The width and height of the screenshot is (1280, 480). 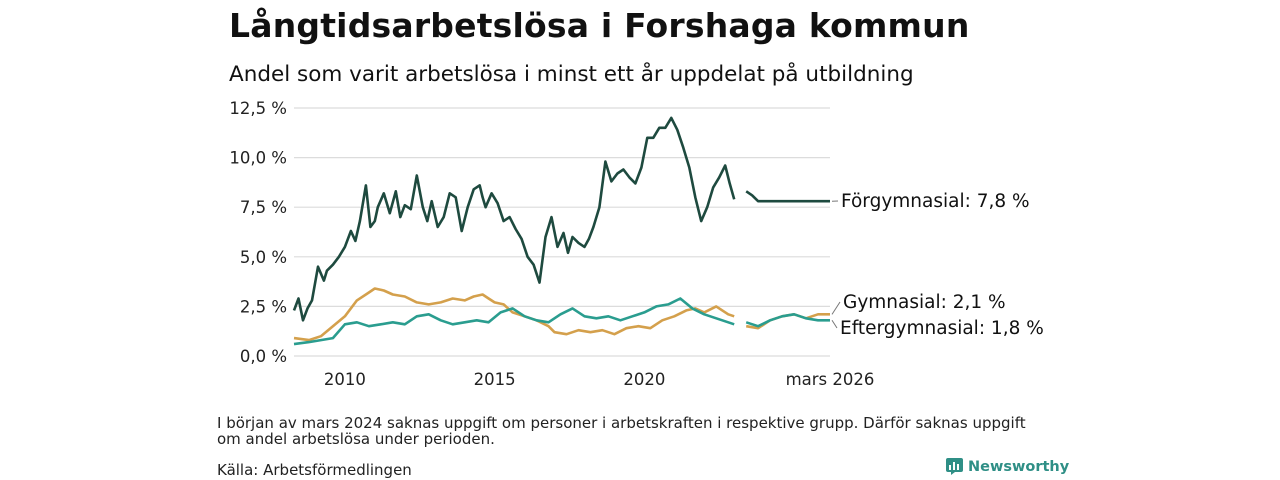 What do you see at coordinates (345, 379) in the screenshot?
I see `x-tick-label: 2010` at bounding box center [345, 379].